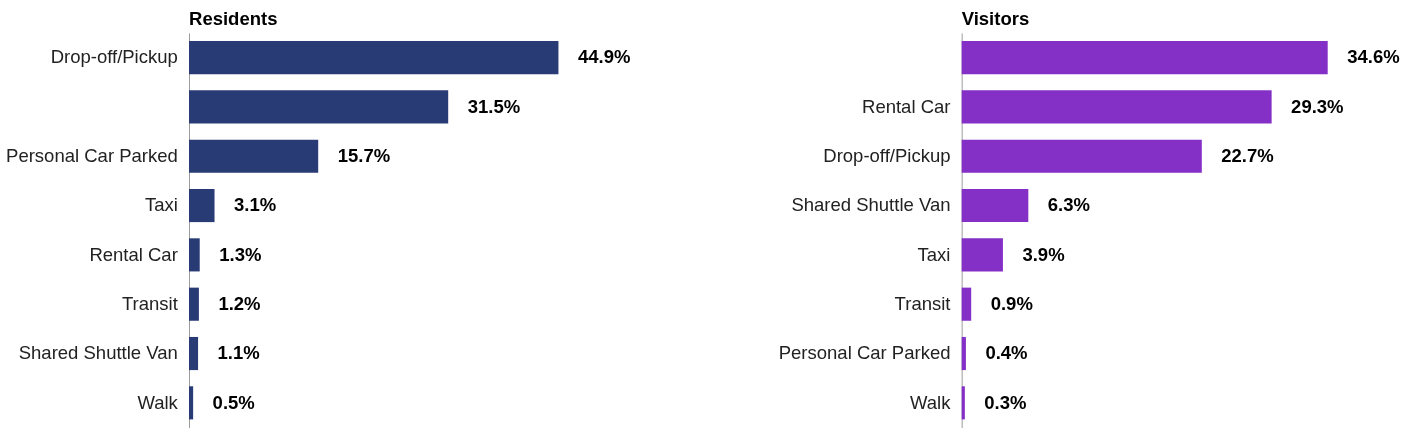  What do you see at coordinates (494, 106) in the screenshot?
I see `data-label: 31.5%` at bounding box center [494, 106].